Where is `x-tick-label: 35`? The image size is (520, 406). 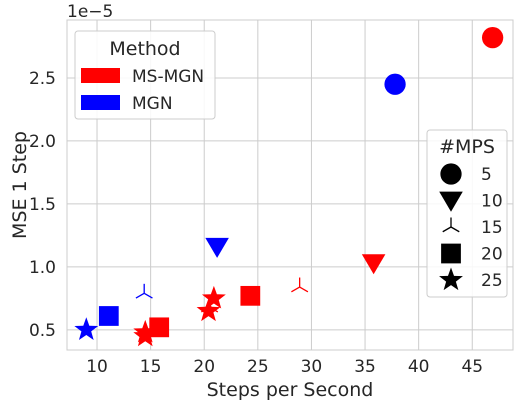
x-tick-label: 35 is located at coordinates (365, 367).